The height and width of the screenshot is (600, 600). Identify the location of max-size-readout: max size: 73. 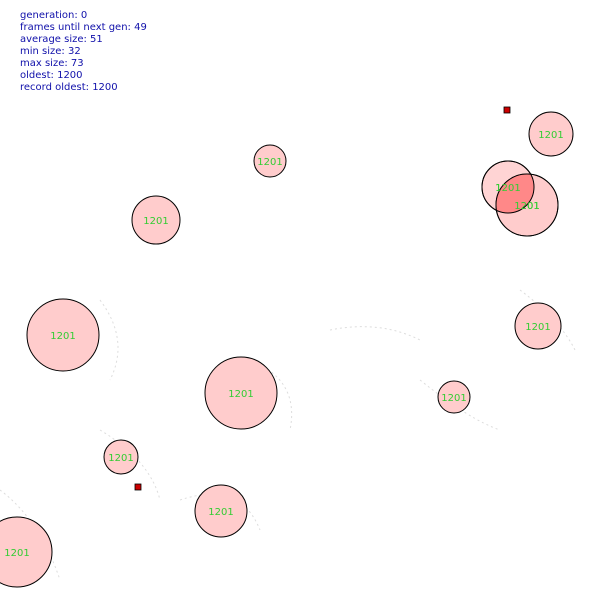
(52, 63).